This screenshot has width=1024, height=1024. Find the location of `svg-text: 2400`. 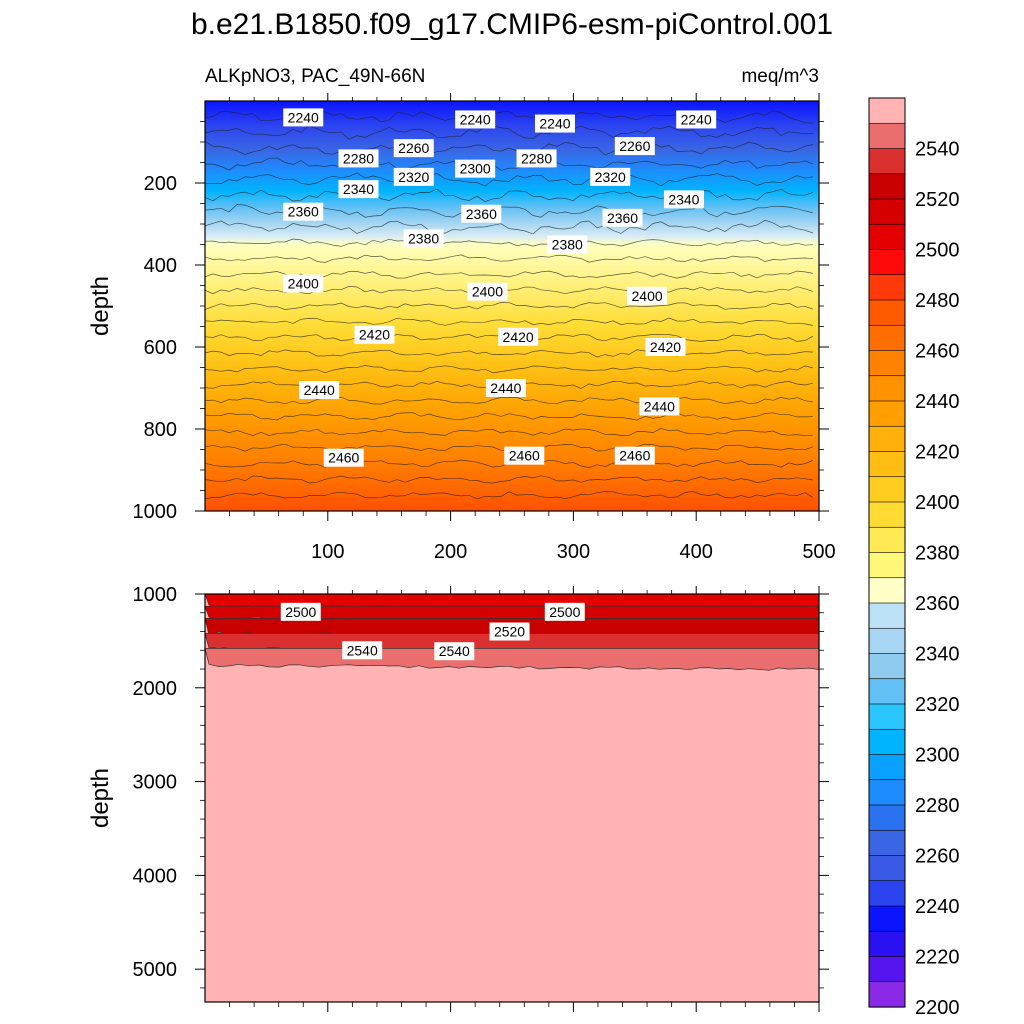

svg-text: 2400 is located at coordinates (647, 296).